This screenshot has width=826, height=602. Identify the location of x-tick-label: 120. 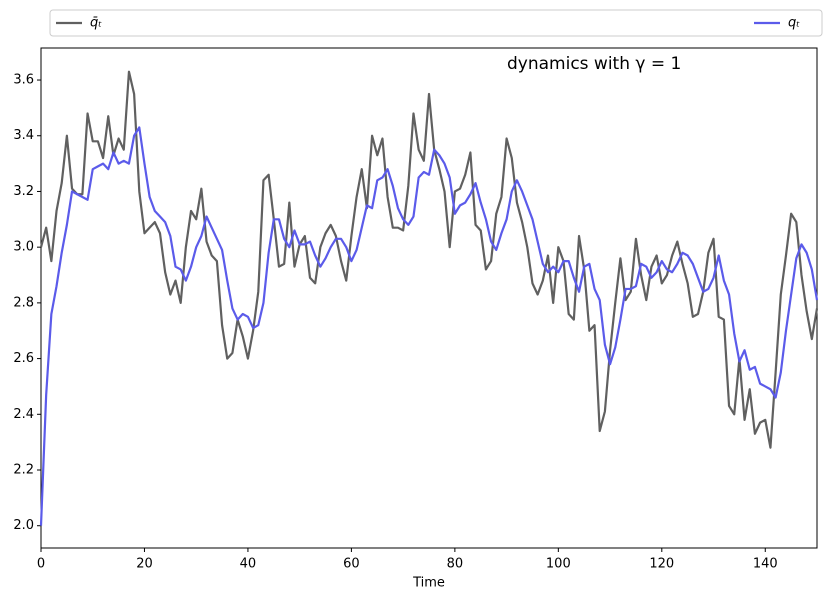
(661, 564).